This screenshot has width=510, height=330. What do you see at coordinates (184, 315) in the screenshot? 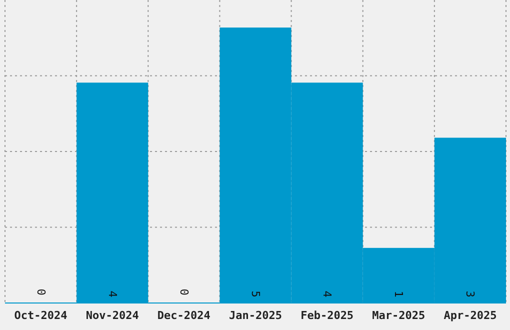
I see `x-tick-label: Dec-2024` at bounding box center [184, 315].